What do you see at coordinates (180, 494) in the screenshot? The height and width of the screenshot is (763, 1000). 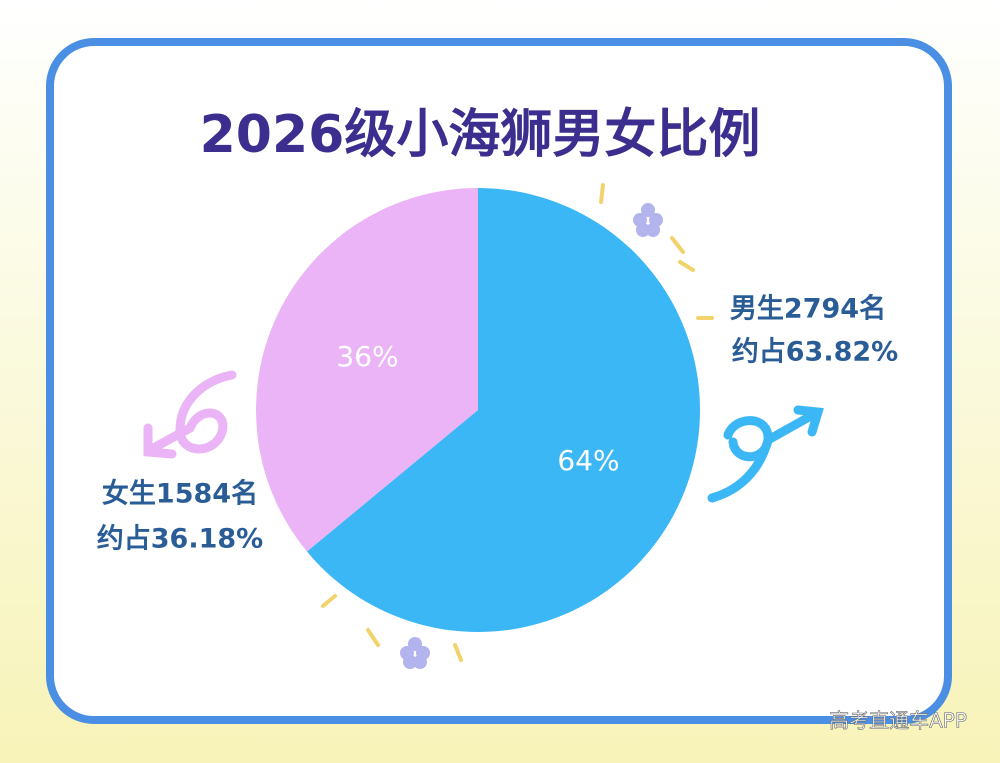 I see `annotation: 女生1584名` at bounding box center [180, 494].